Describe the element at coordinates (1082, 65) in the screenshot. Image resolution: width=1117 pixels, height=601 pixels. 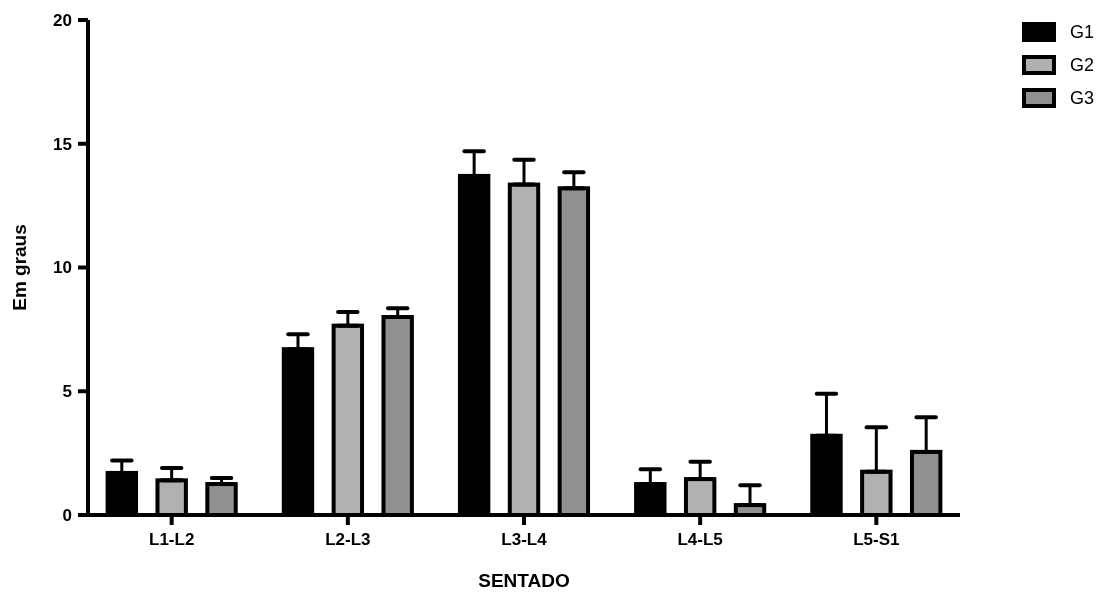
I see `legend-label: G2` at that location.